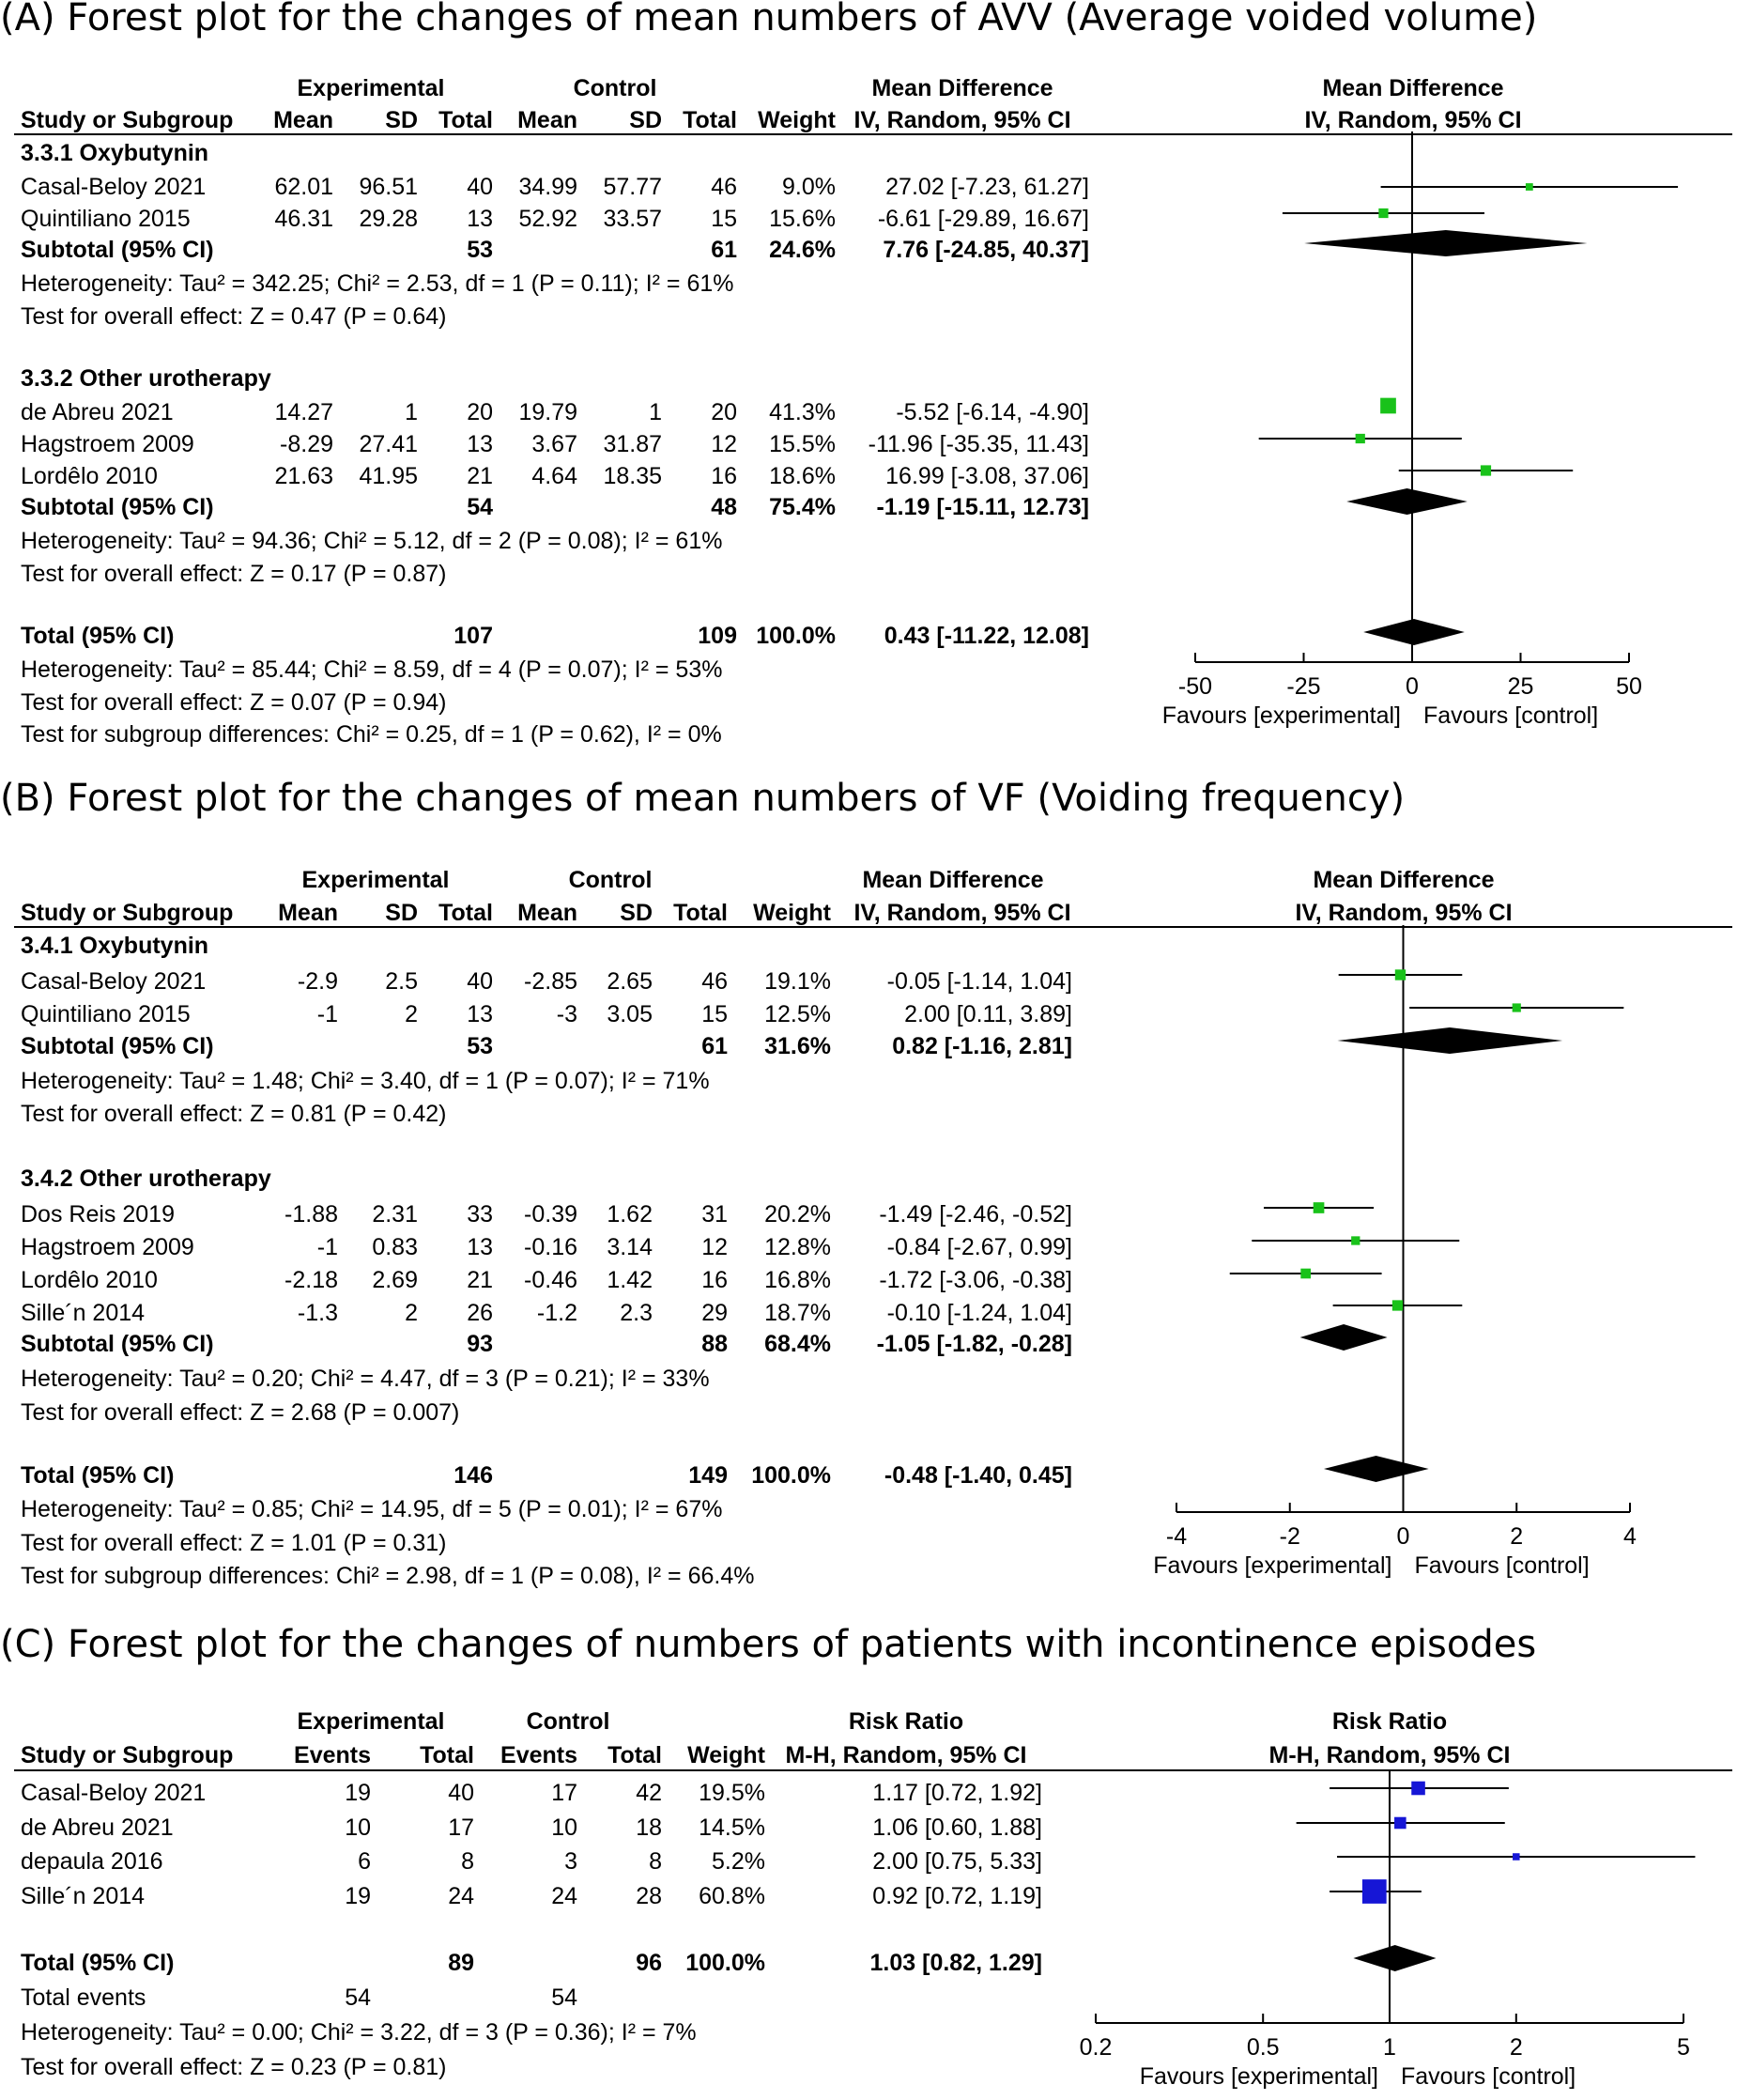 The width and height of the screenshot is (1737, 2100). I want to click on effect-ci: -11.96 [-35.35, 11.43], so click(978, 444).